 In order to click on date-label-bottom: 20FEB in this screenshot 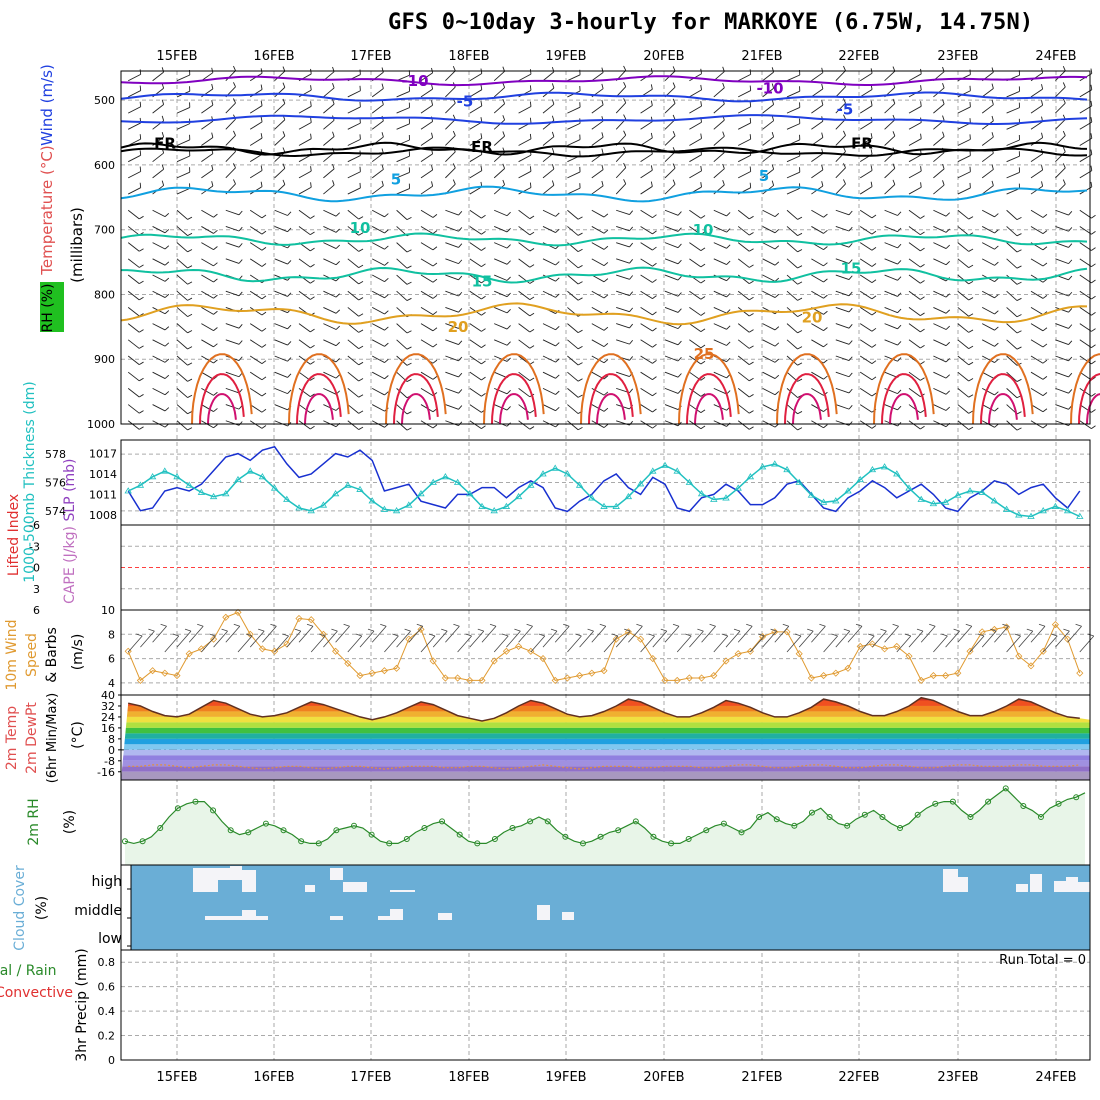, I will do `click(663, 1077)`.